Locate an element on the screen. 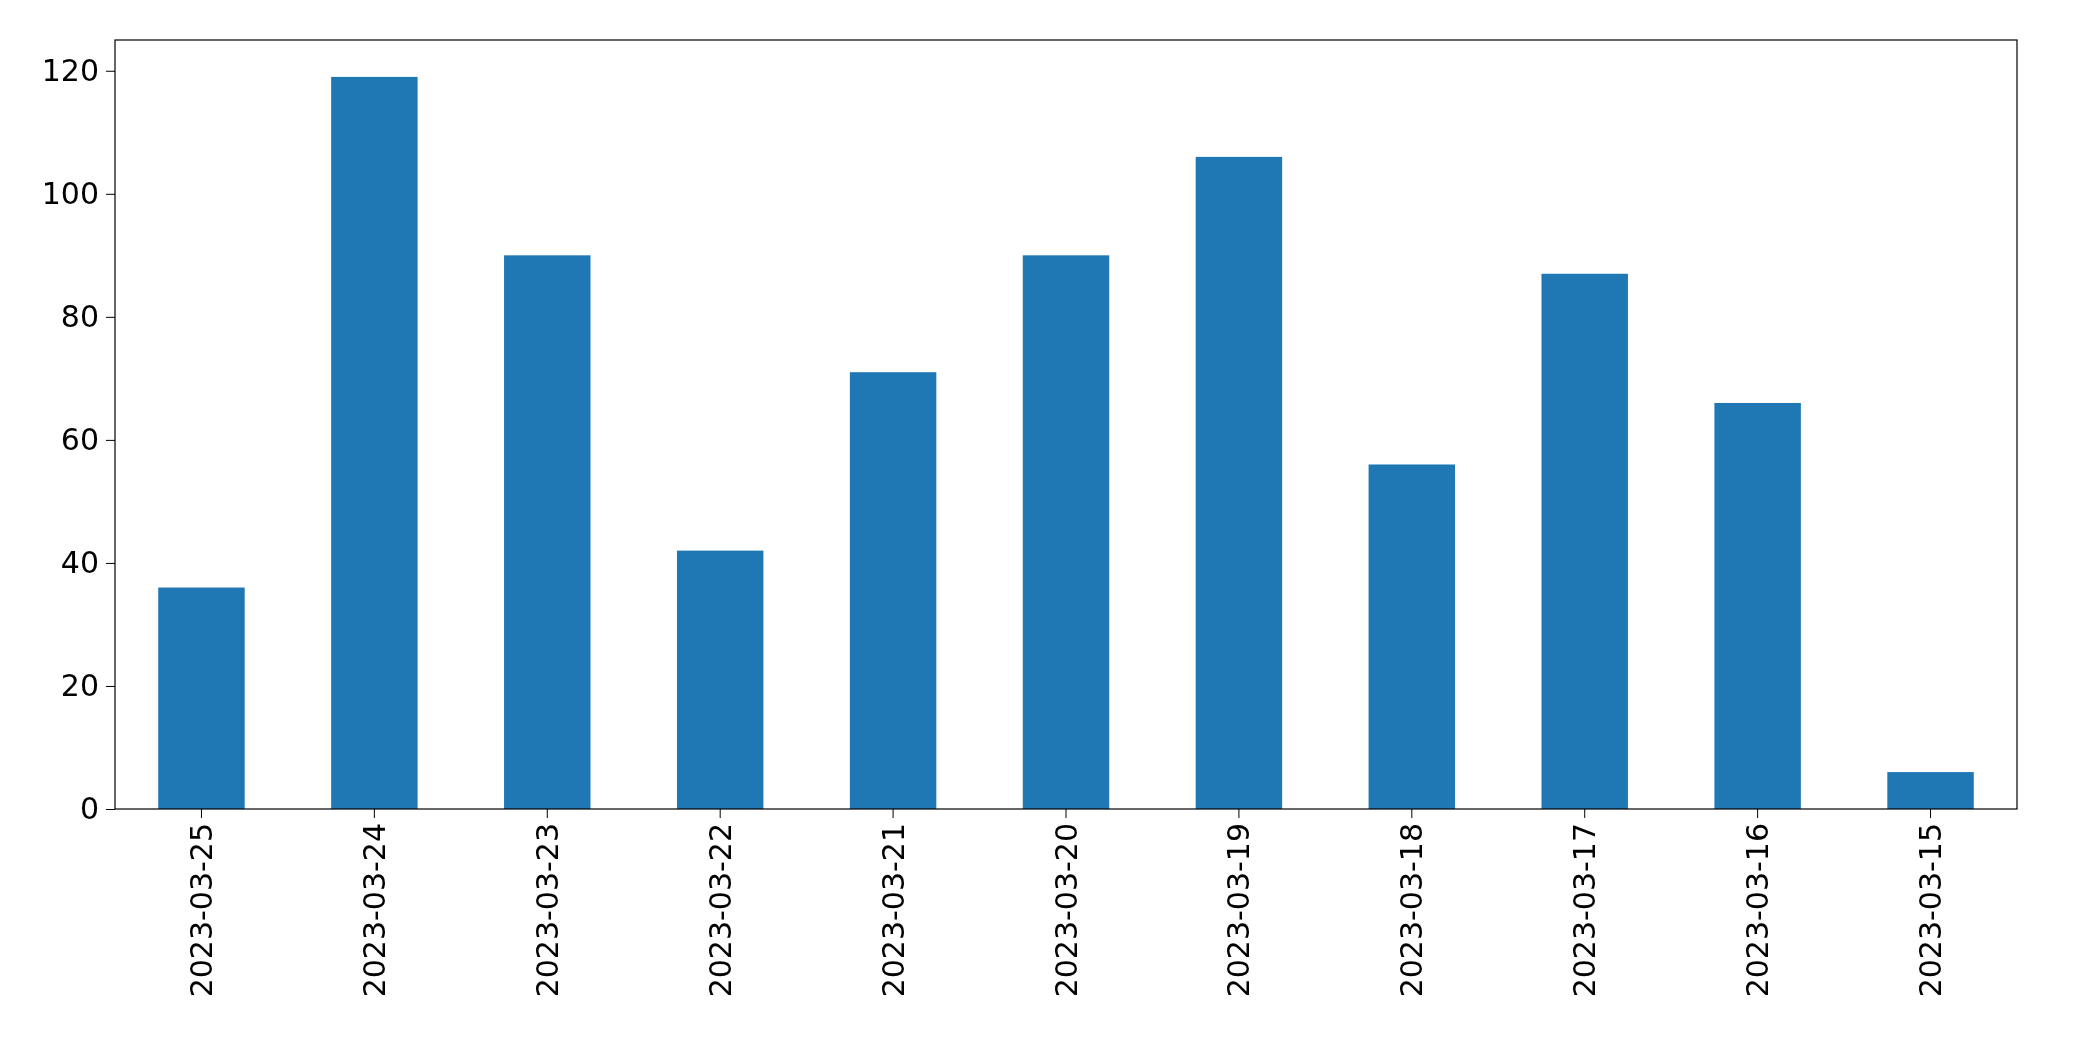 The height and width of the screenshot is (1061, 2093). x-tick-label: 2023-03-15 is located at coordinates (1931, 910).